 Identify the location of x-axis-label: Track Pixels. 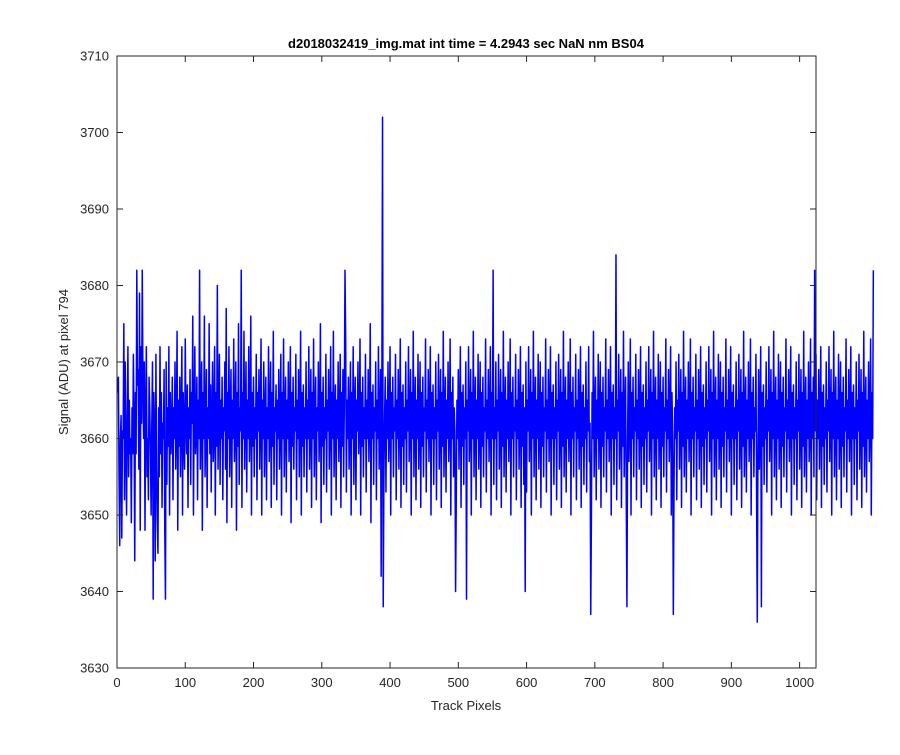
(466, 705).